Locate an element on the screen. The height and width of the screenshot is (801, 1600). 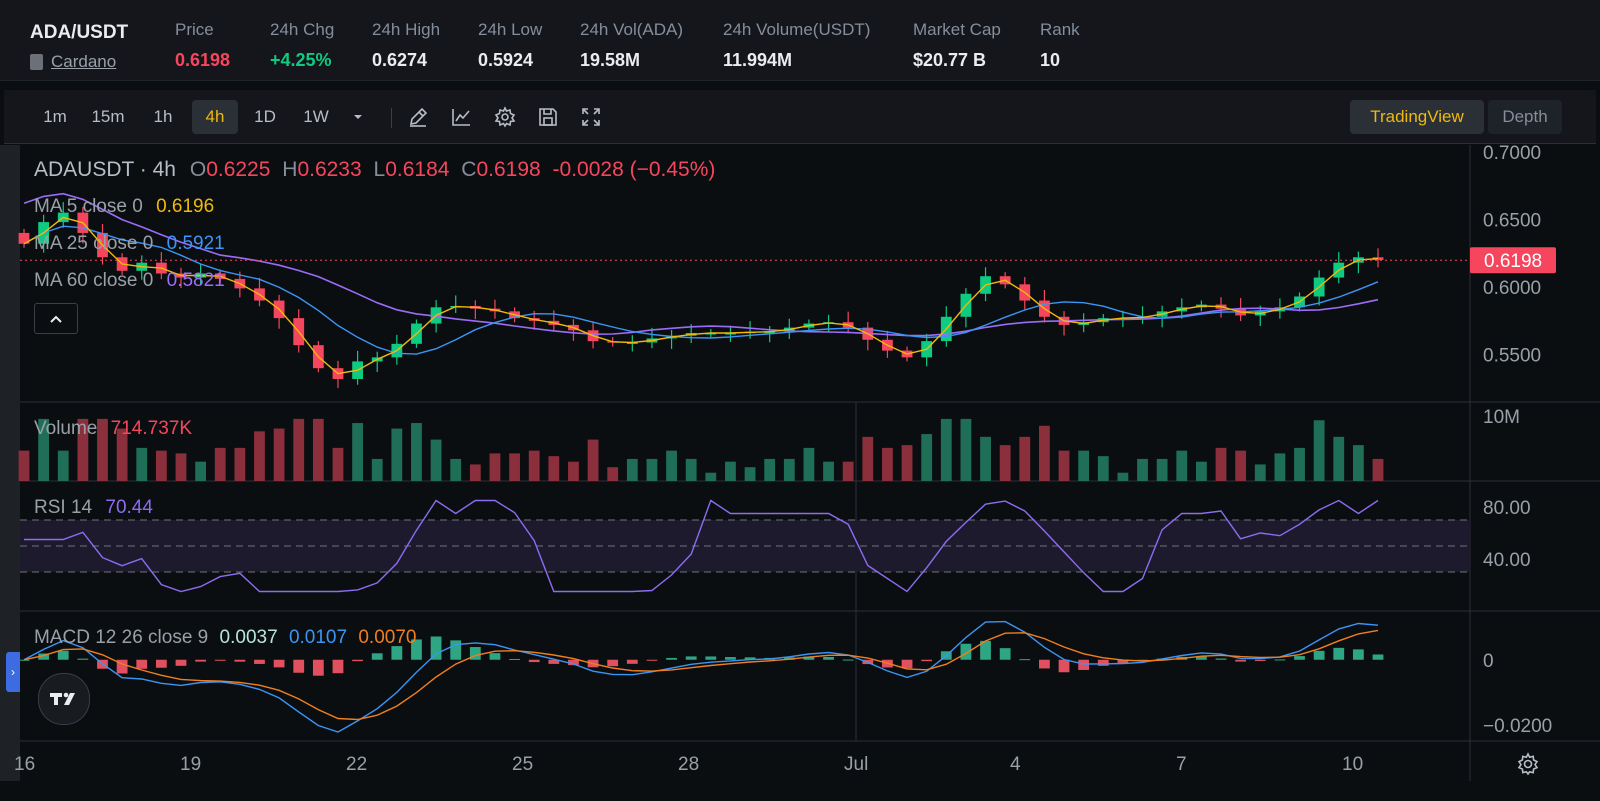
stat-rank: Rank 10 is located at coordinates (1060, 45).